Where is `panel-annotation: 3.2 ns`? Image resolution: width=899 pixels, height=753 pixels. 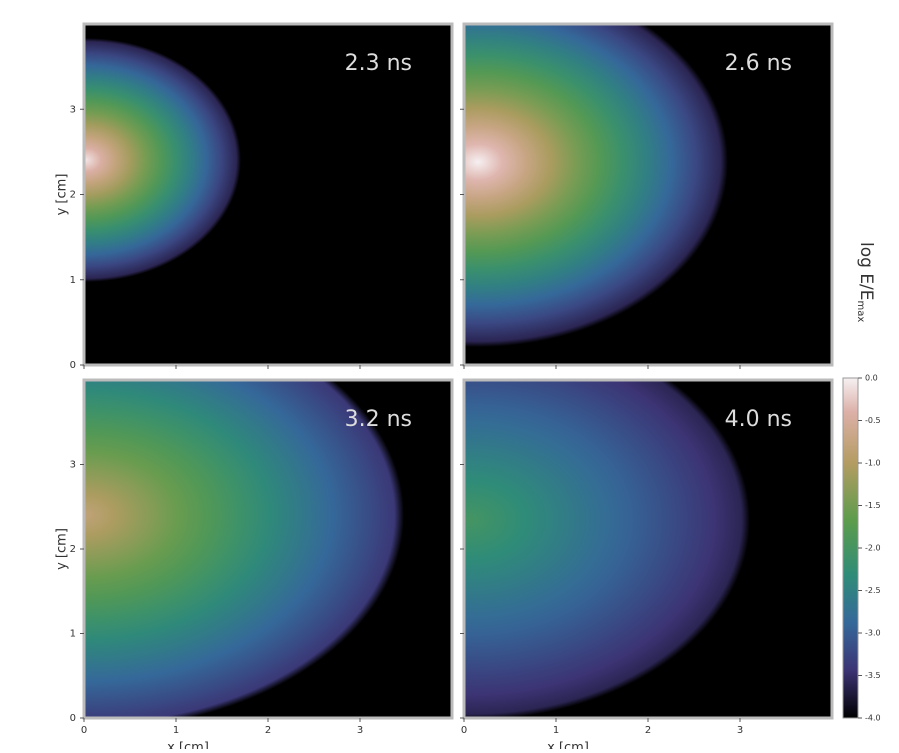 panel-annotation: 3.2 ns is located at coordinates (378, 419).